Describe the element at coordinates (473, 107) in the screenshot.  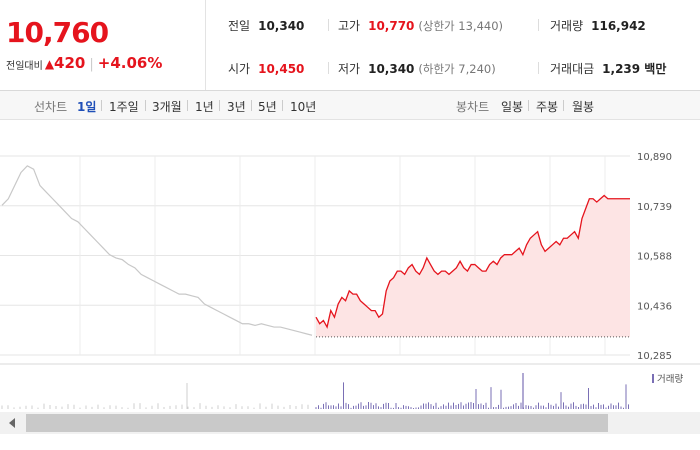
I see `candle-chart-label: 봉차트` at that location.